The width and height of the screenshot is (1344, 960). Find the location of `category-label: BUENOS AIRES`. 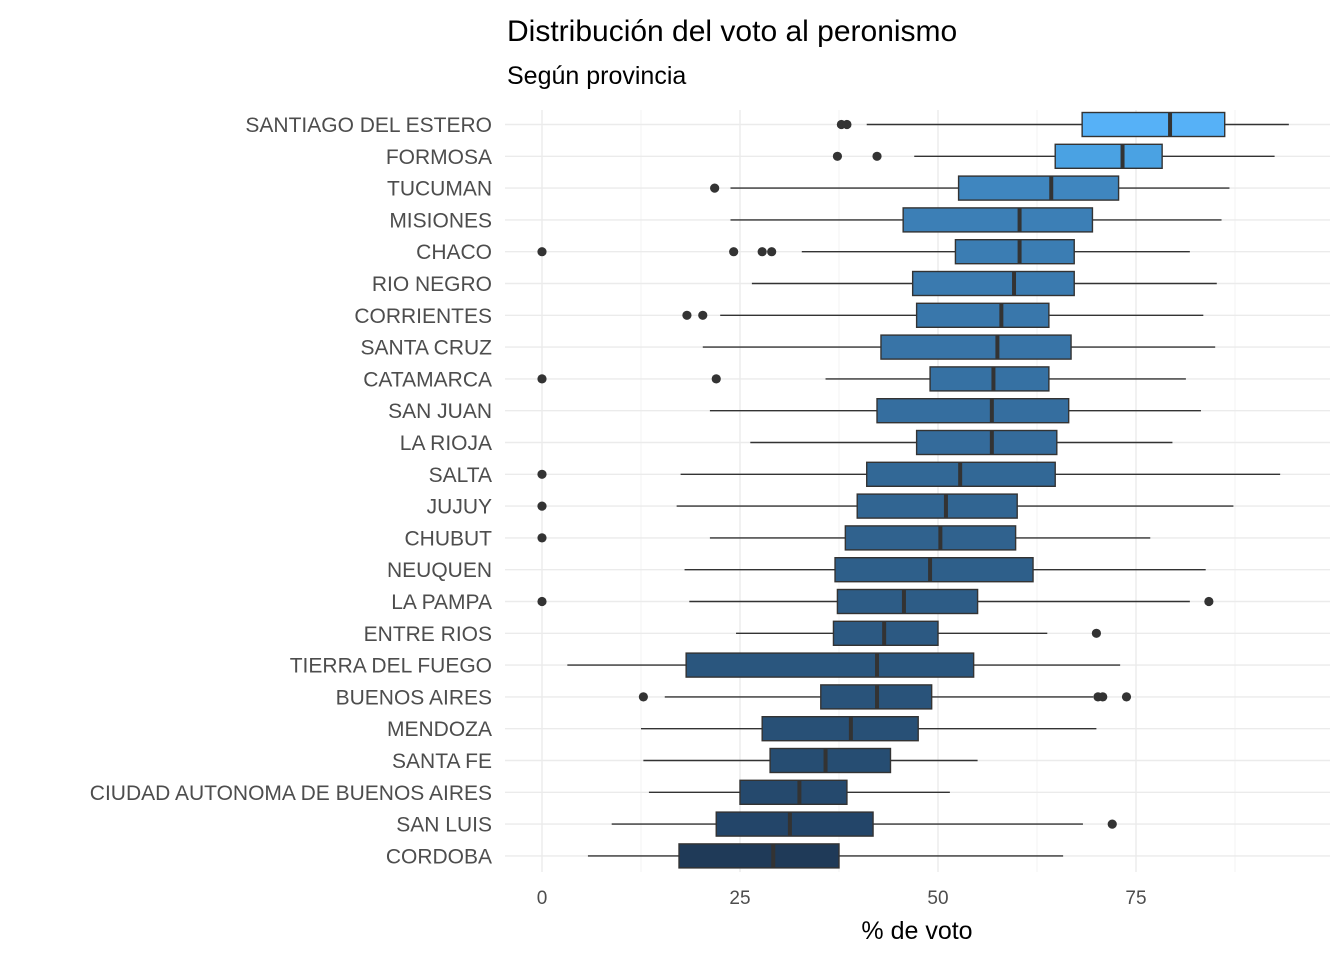

category-label: BUENOS AIRES is located at coordinates (414, 697).